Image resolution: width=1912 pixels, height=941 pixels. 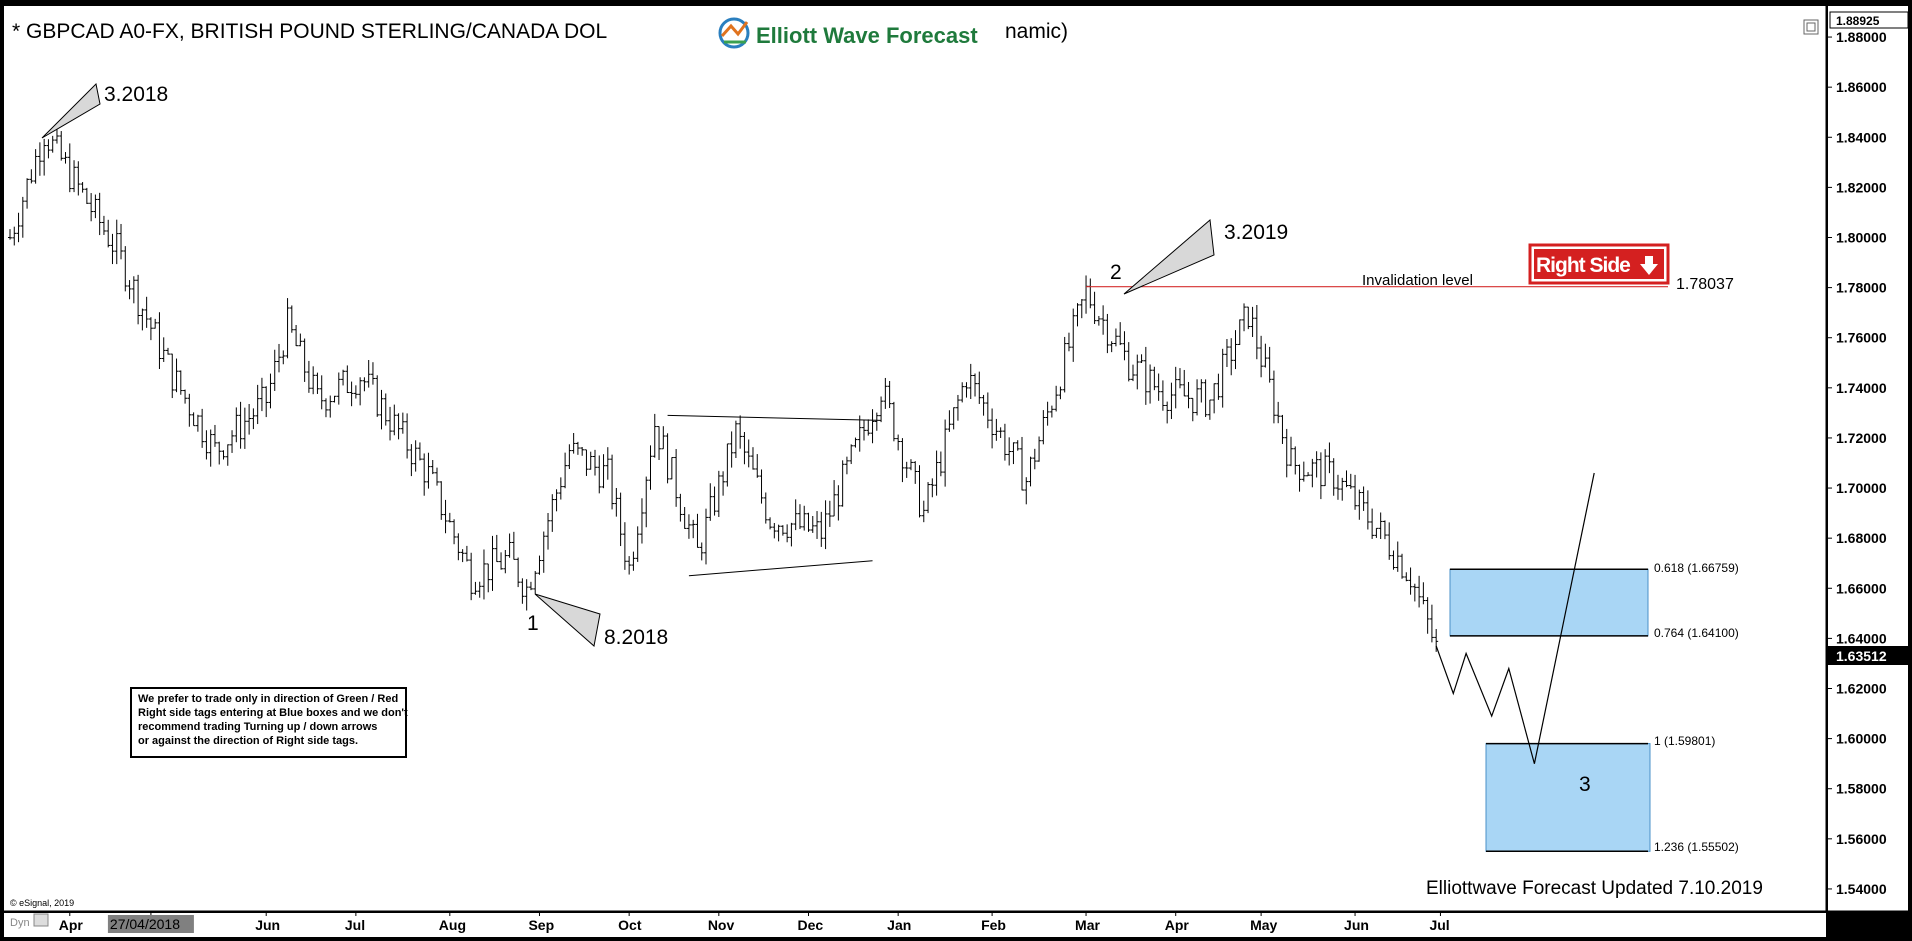 What do you see at coordinates (1861, 739) in the screenshot?
I see `y-tick-label: 1.60000` at bounding box center [1861, 739].